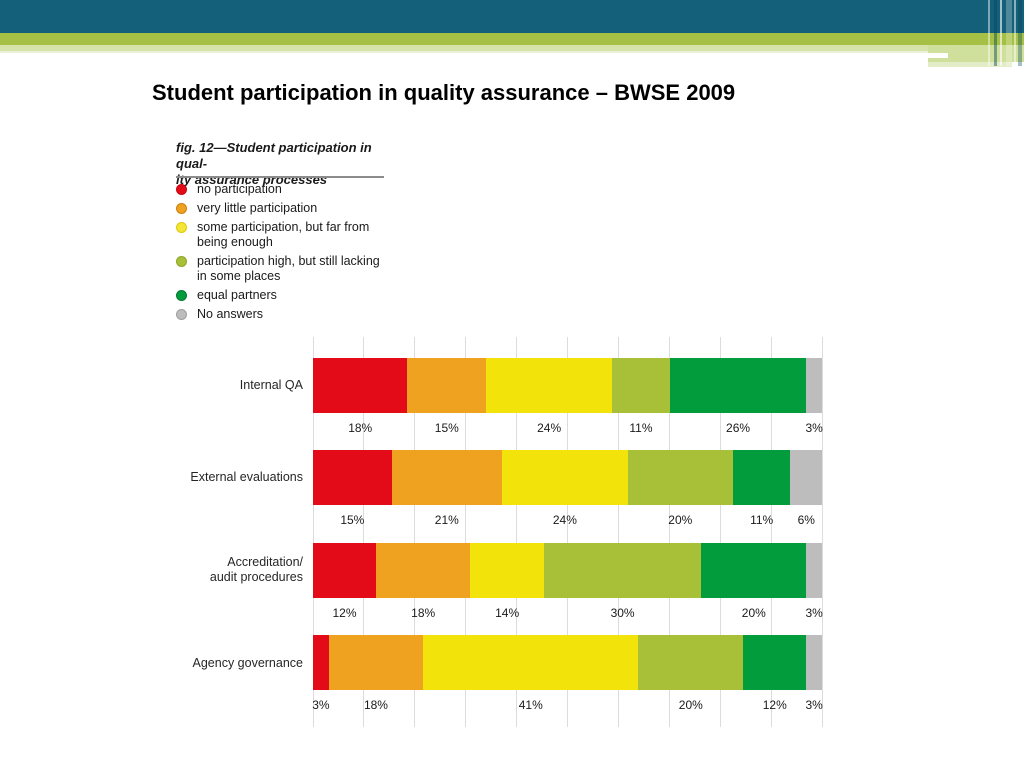 The height and width of the screenshot is (768, 1024). Describe the element at coordinates (246, 477) in the screenshot. I see `category-label: External evaluations` at that location.